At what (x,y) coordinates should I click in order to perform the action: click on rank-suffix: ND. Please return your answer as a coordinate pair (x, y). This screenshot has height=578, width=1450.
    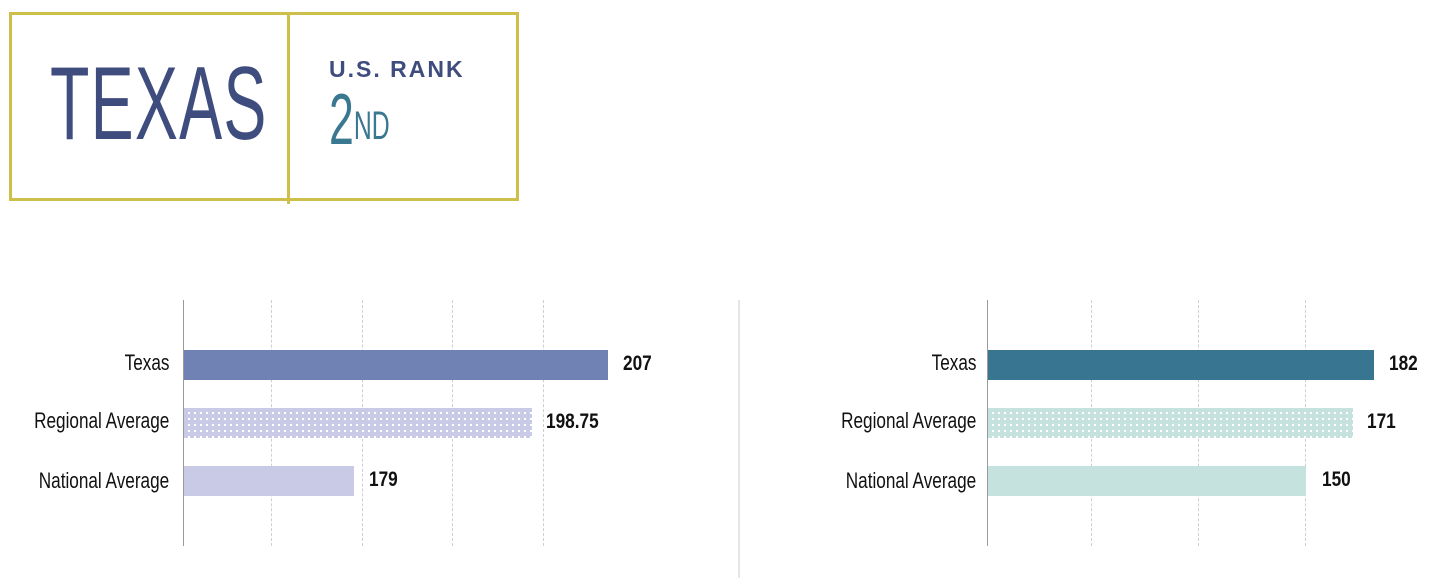
    Looking at the image, I should click on (371, 126).